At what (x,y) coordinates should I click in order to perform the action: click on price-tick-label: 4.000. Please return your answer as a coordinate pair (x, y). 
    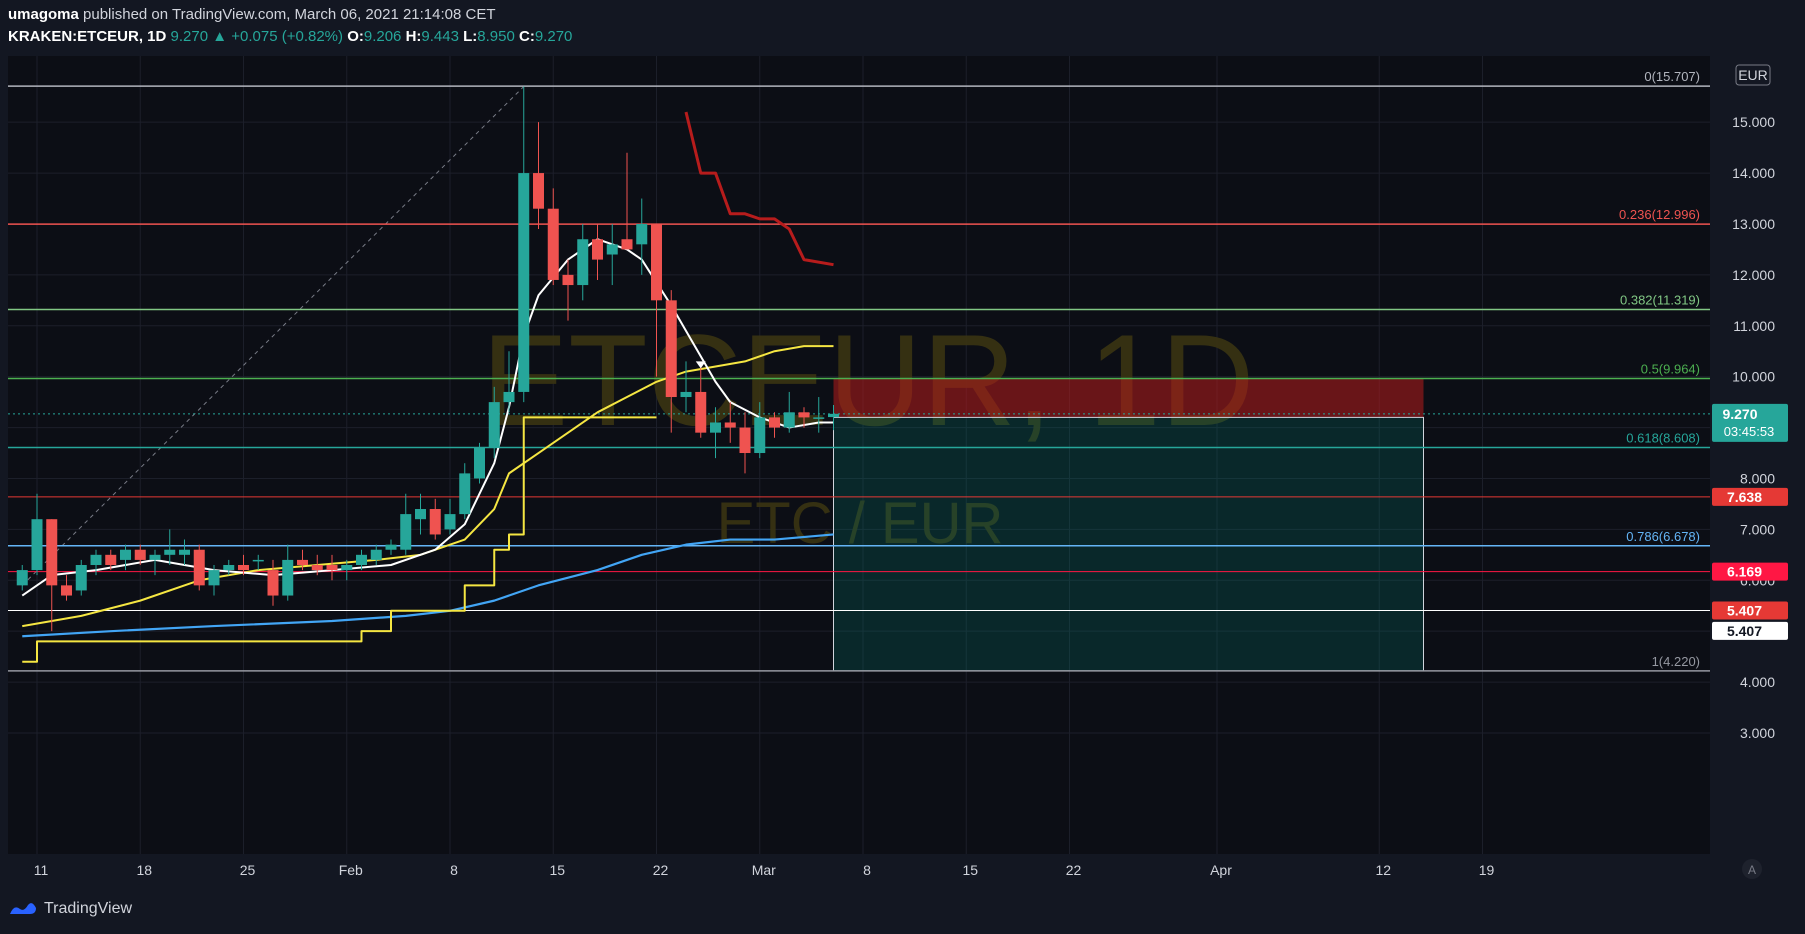
    Looking at the image, I should click on (1757, 682).